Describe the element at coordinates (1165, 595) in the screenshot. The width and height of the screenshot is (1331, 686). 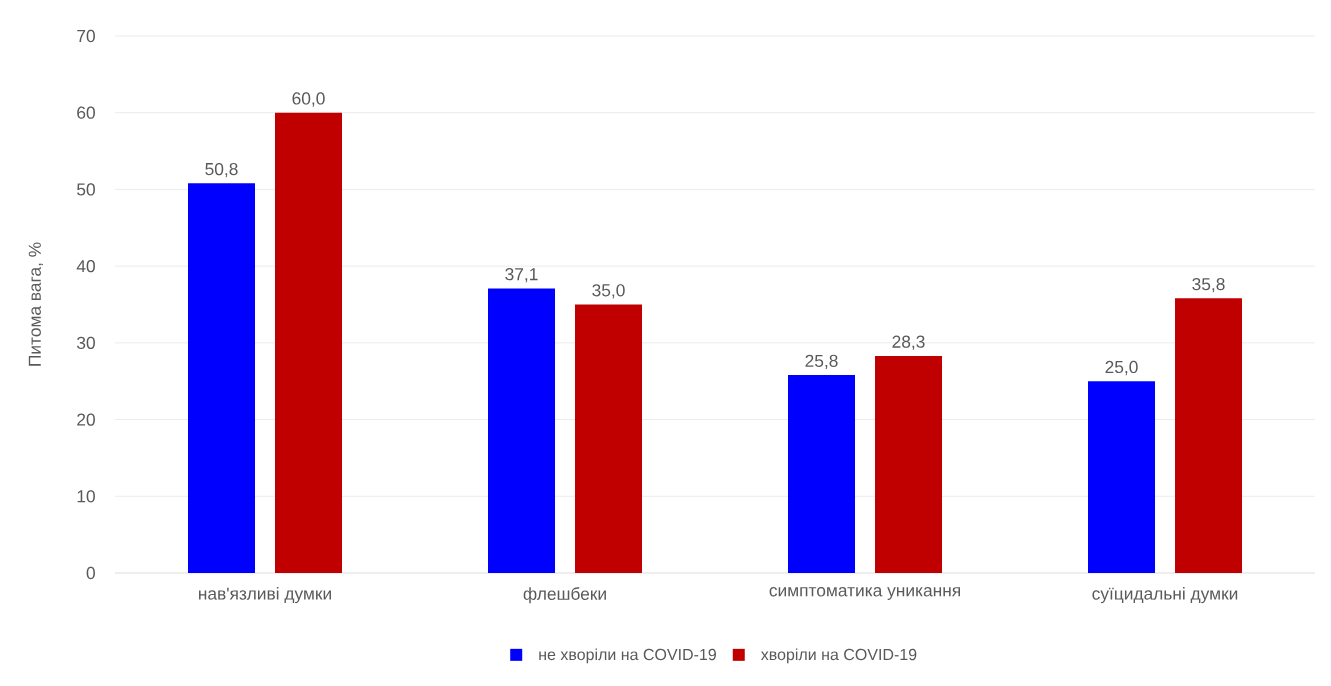
I see `x-tick-label: суїцидальні думки` at that location.